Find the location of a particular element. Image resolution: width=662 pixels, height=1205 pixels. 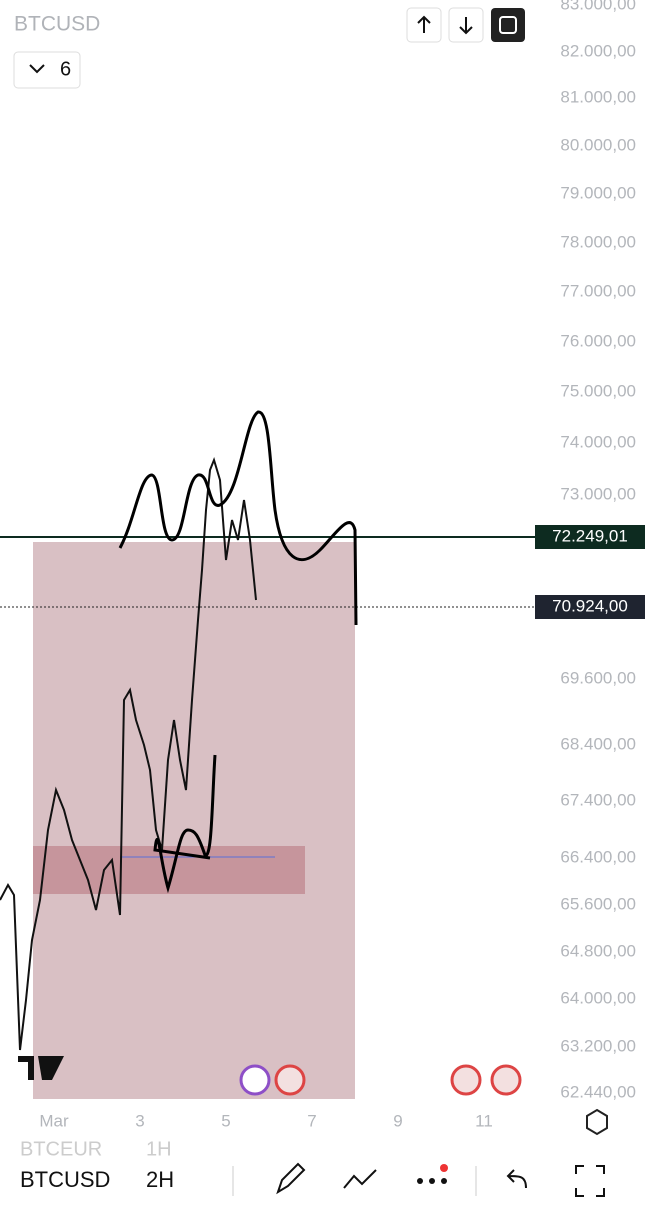

indicator-count: 6 is located at coordinates (65, 69).